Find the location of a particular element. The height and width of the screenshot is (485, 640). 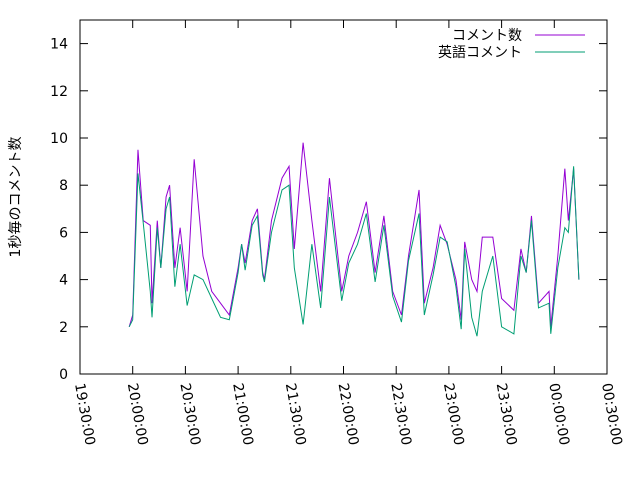

y-tick-label: 0 is located at coordinates (63, 375).